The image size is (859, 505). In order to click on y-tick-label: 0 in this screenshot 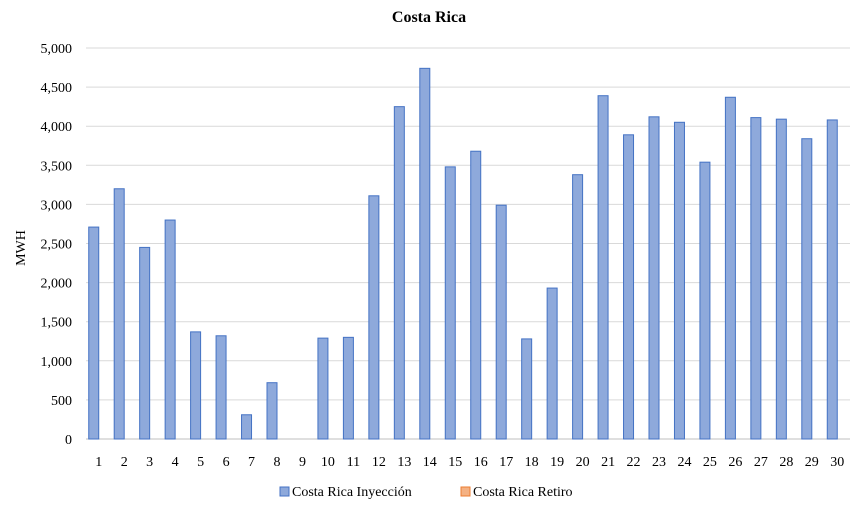, I will do `click(68, 440)`.